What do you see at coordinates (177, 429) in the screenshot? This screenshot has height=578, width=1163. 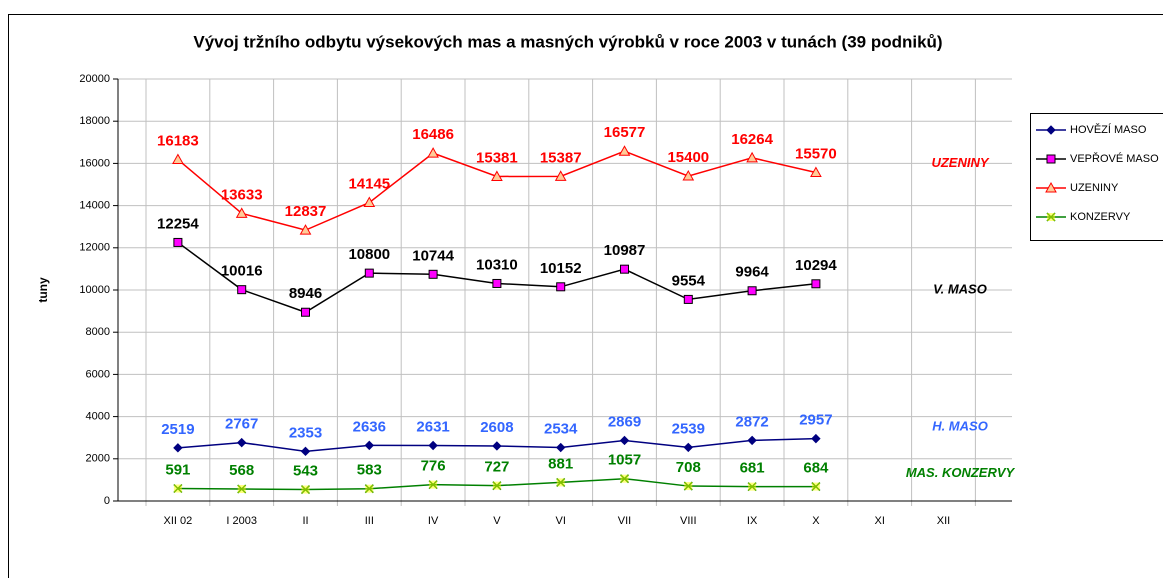 I see `data-label: 2519` at bounding box center [177, 429].